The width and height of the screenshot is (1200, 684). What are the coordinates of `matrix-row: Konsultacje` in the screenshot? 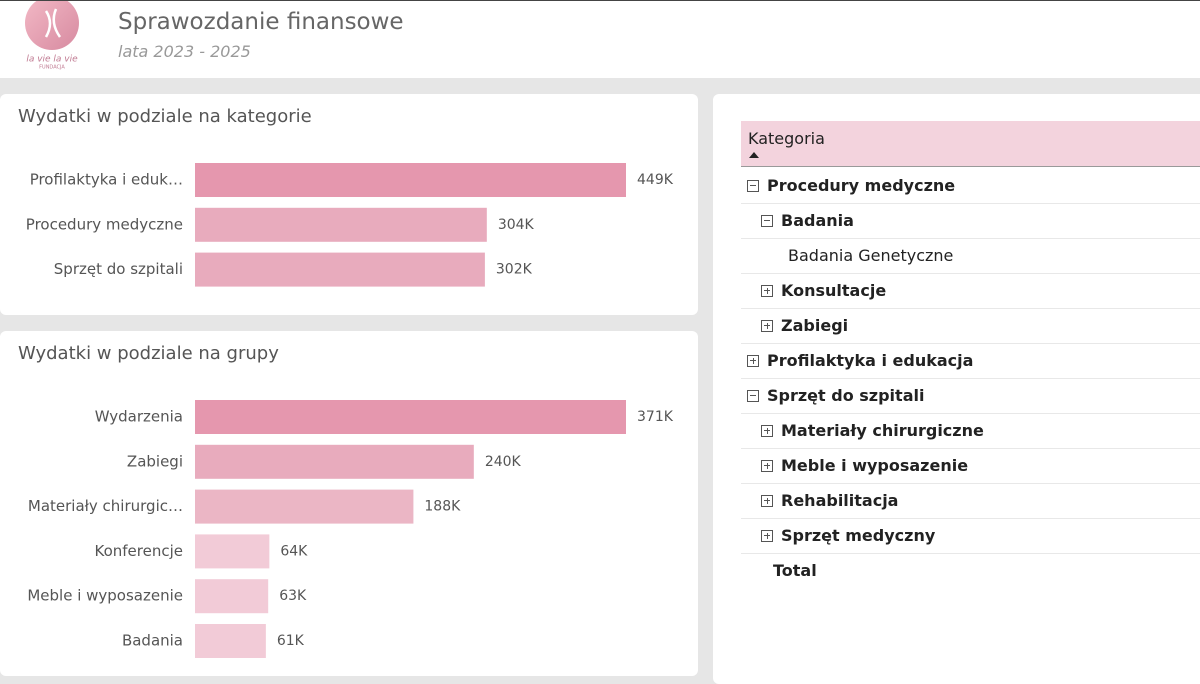 It's located at (970, 291).